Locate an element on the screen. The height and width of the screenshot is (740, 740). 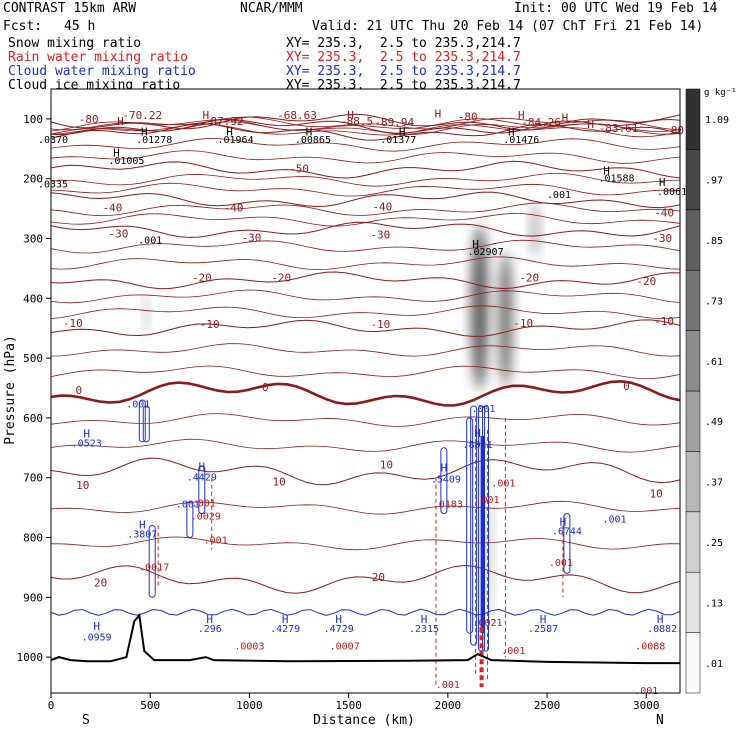
H-marker-16: H is located at coordinates (402, 132).